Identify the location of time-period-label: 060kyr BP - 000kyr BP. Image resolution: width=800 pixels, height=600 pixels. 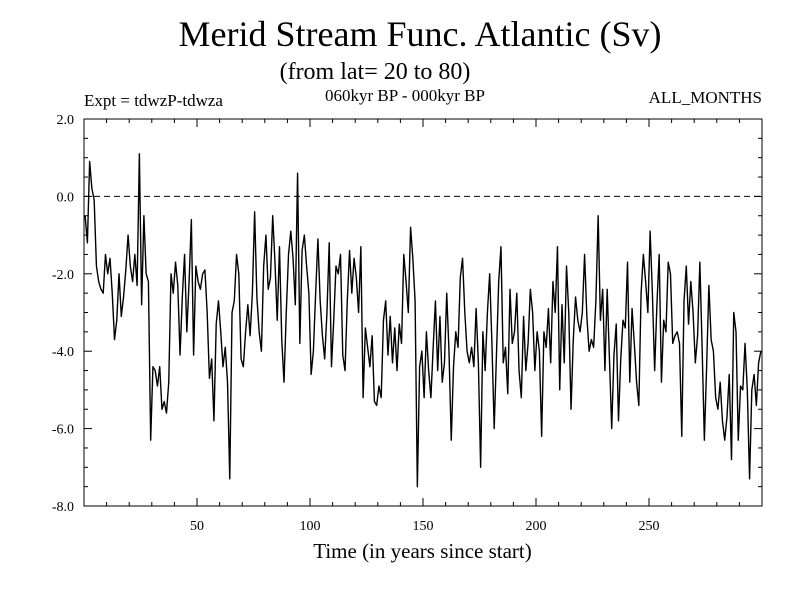
(405, 95).